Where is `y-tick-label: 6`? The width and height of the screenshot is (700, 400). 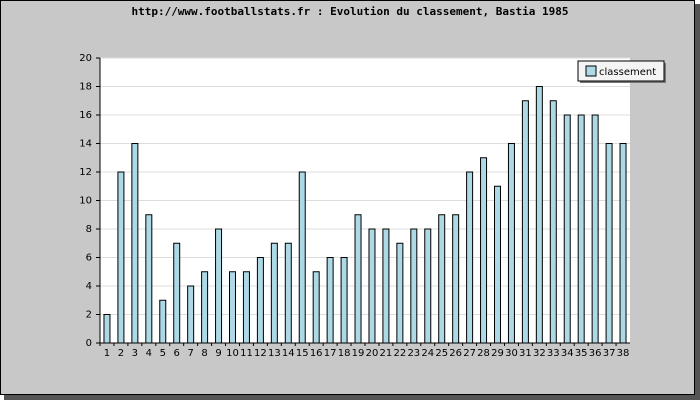
y-tick-label: 6 is located at coordinates (89, 258).